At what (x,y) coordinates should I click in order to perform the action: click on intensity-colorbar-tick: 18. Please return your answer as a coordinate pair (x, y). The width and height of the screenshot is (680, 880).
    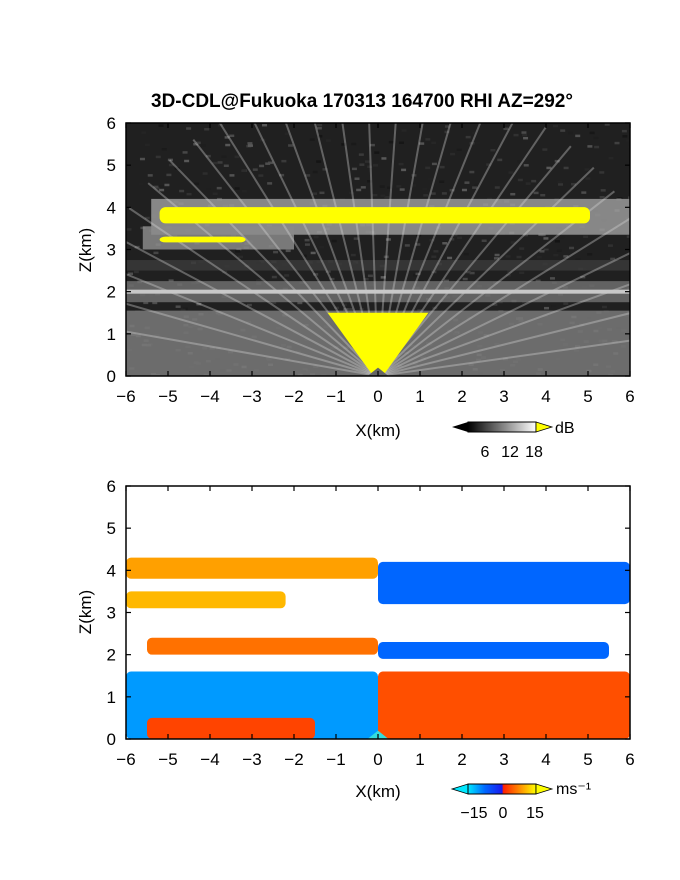
    Looking at the image, I should click on (534, 452).